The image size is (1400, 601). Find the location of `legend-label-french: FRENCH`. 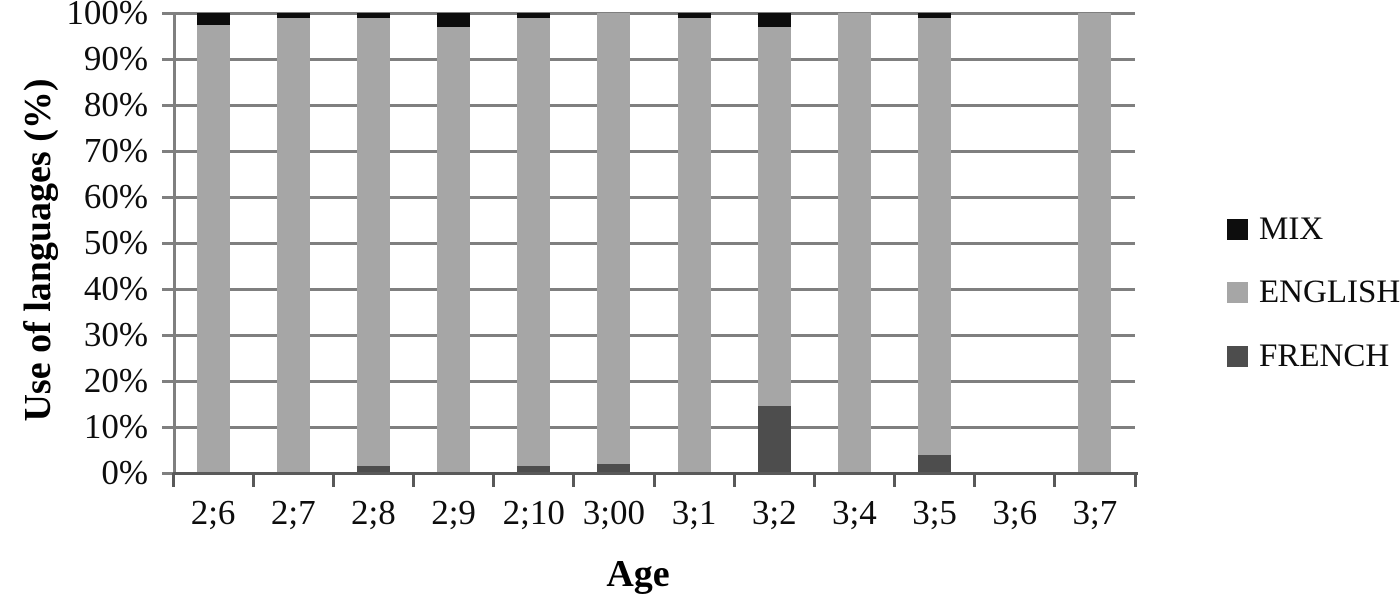

legend-label-french: FRENCH is located at coordinates (1324, 355).